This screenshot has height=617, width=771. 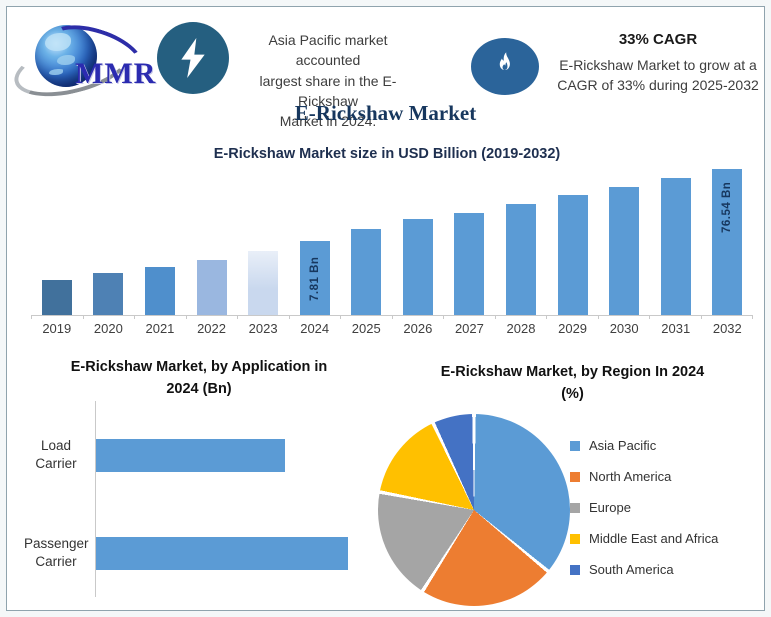 I want to click on title-line: E-Rickshaw Market, by Application in, so click(x=199, y=367).